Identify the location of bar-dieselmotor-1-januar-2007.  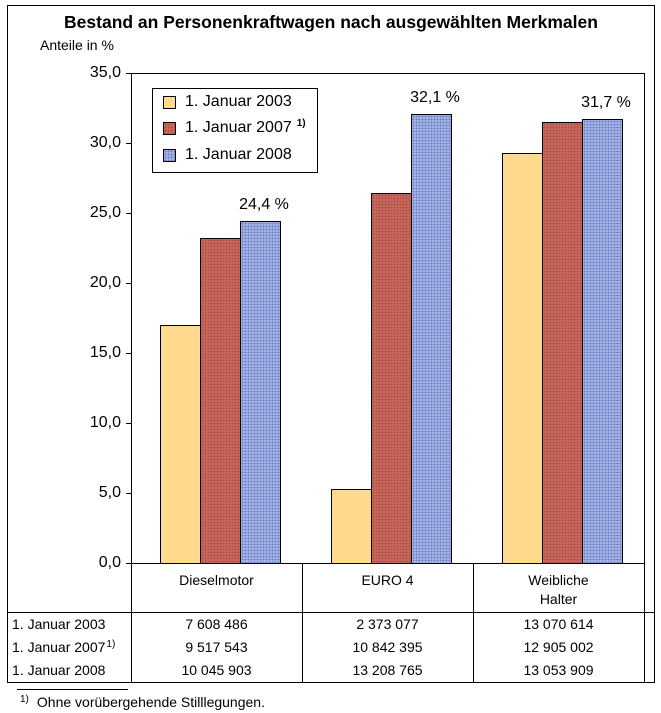
(220, 401).